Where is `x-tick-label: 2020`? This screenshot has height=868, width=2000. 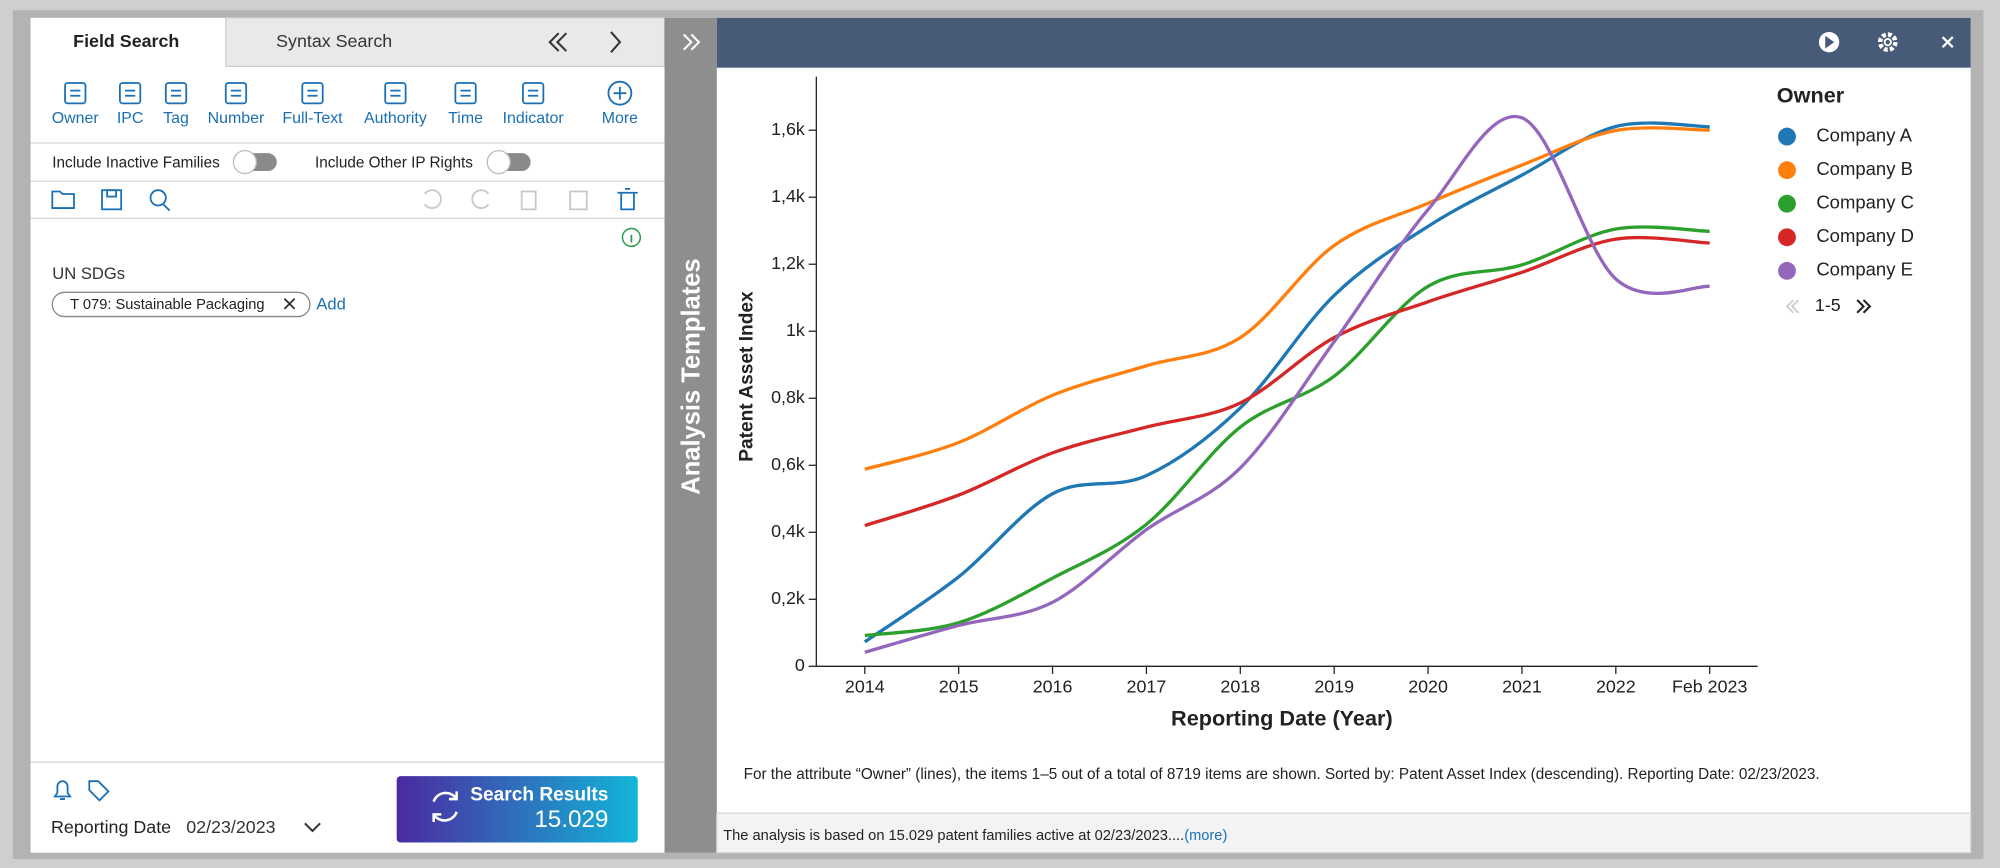
x-tick-label: 2020 is located at coordinates (1428, 687).